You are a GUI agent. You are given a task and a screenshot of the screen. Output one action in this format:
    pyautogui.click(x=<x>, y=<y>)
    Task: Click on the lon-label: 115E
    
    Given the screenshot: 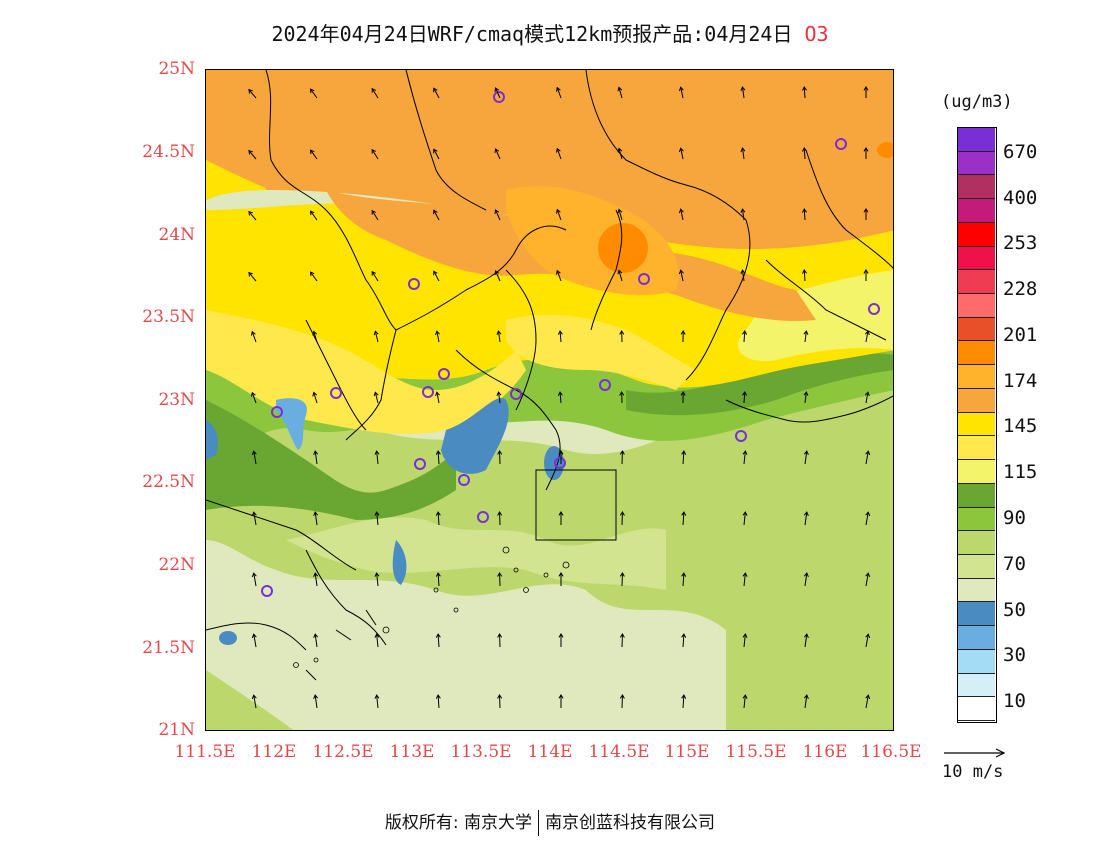 What is the action you would take?
    pyautogui.click(x=687, y=752)
    